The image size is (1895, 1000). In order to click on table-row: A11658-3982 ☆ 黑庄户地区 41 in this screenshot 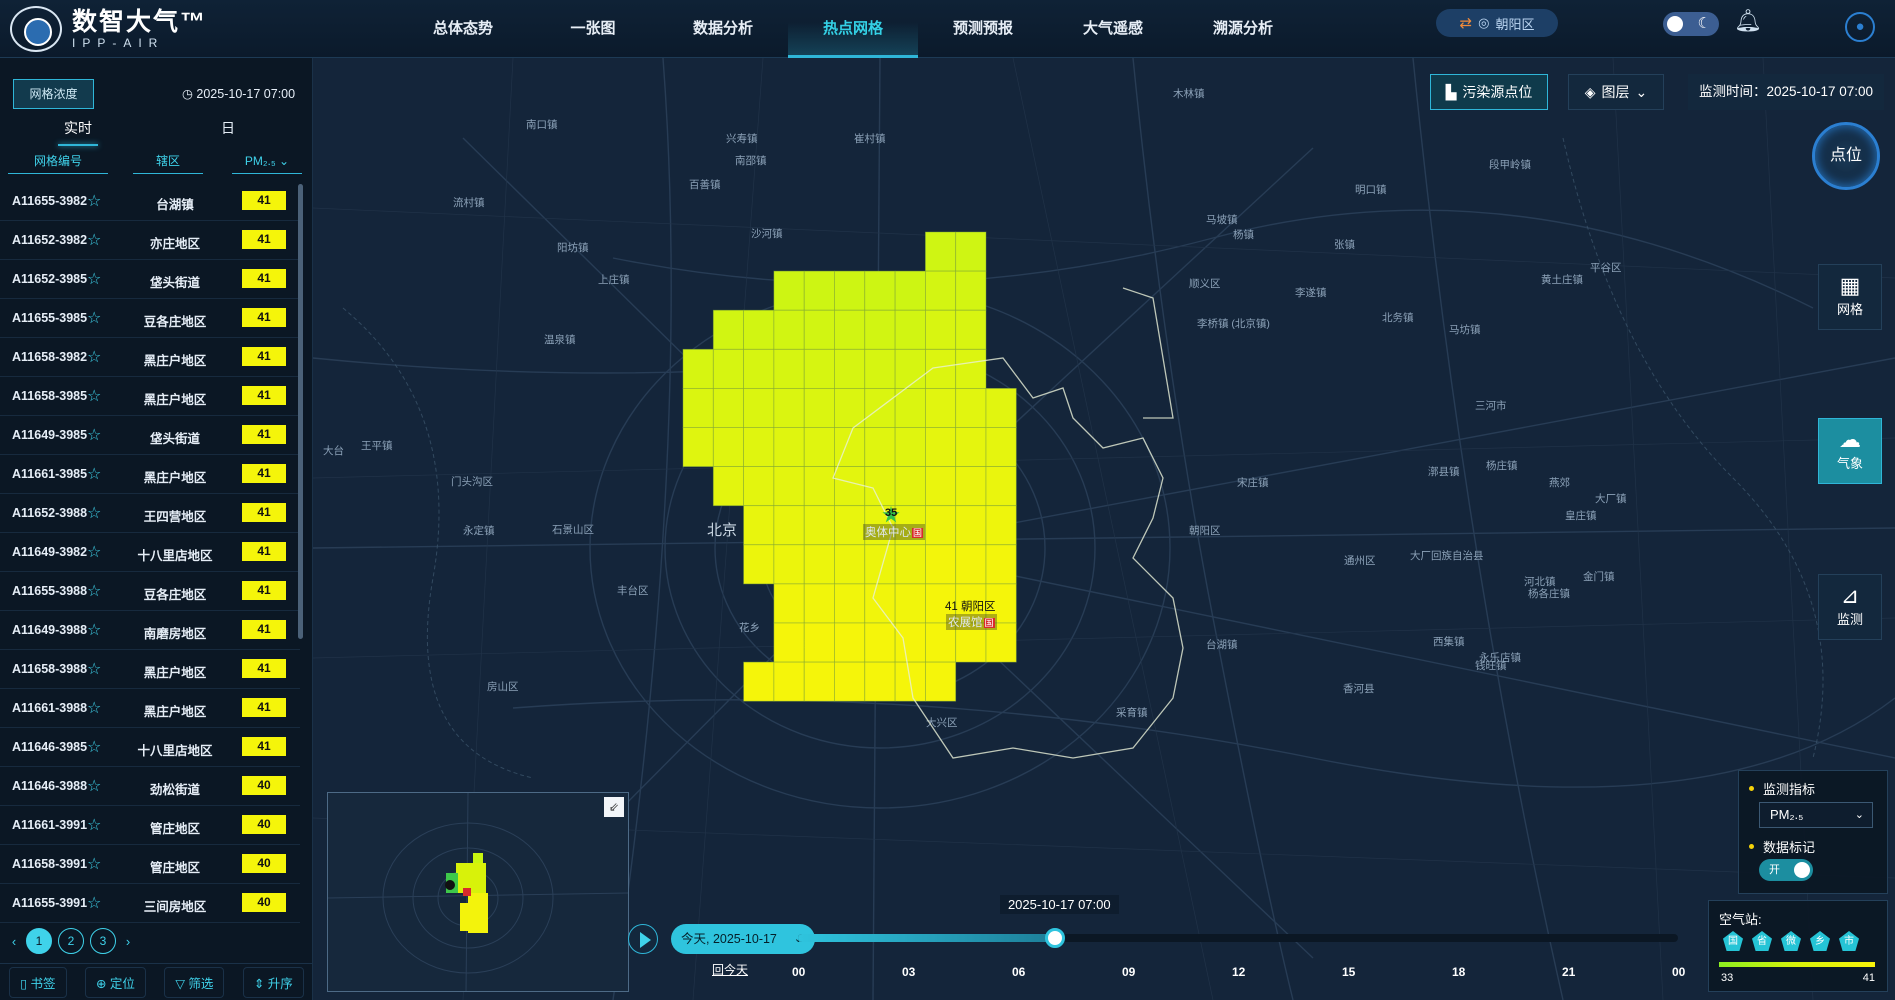, I will do `click(150, 357)`.